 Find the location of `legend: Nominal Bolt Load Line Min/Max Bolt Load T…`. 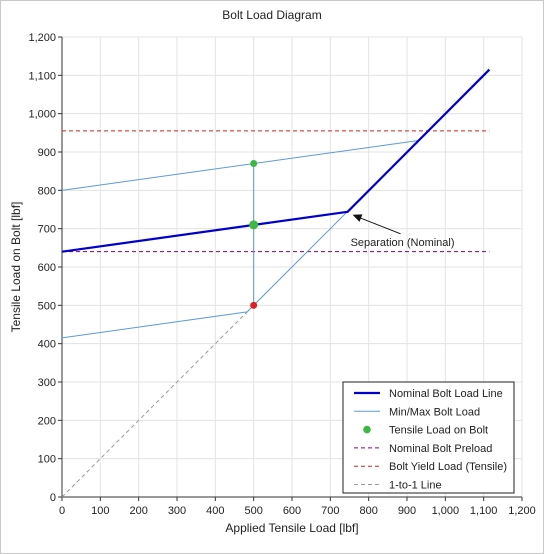

legend: Nominal Bolt Load Line Min/Max Bolt Load T… is located at coordinates (428, 437).